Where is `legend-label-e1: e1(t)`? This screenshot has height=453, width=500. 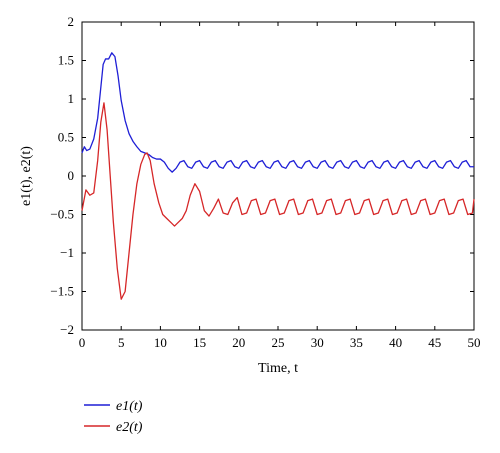
legend-label-e1: e1(t) is located at coordinates (129, 406).